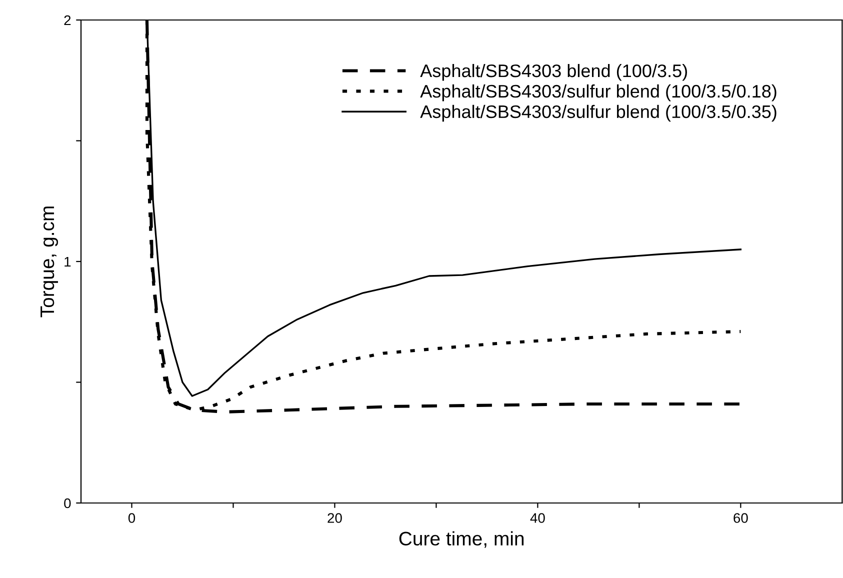  I want to click on x-tick-label: 20, so click(335, 518).